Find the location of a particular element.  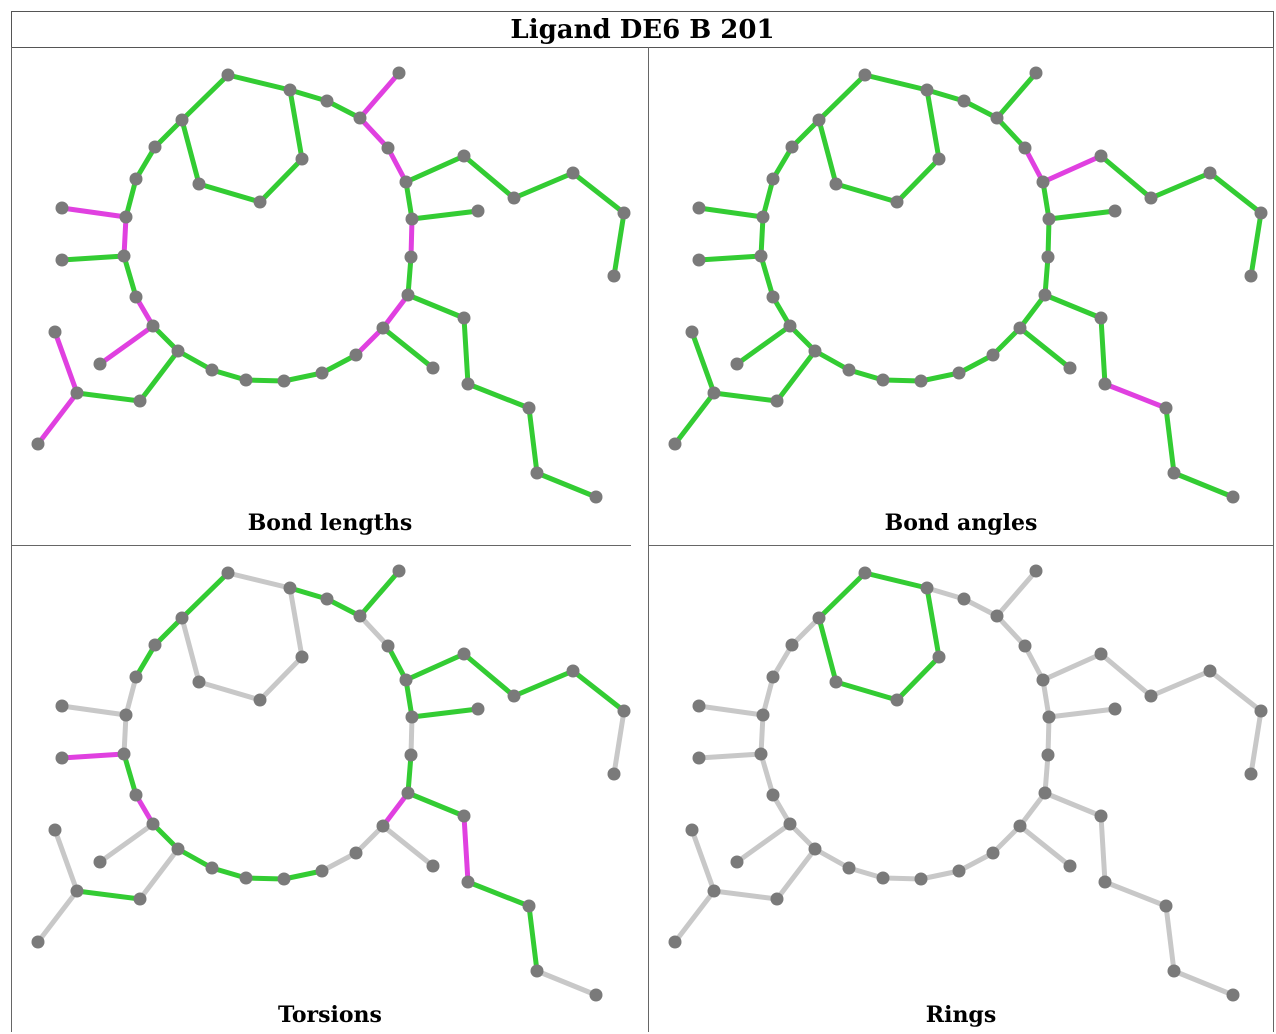

caption-rings: Rings is located at coordinates (961, 1015).